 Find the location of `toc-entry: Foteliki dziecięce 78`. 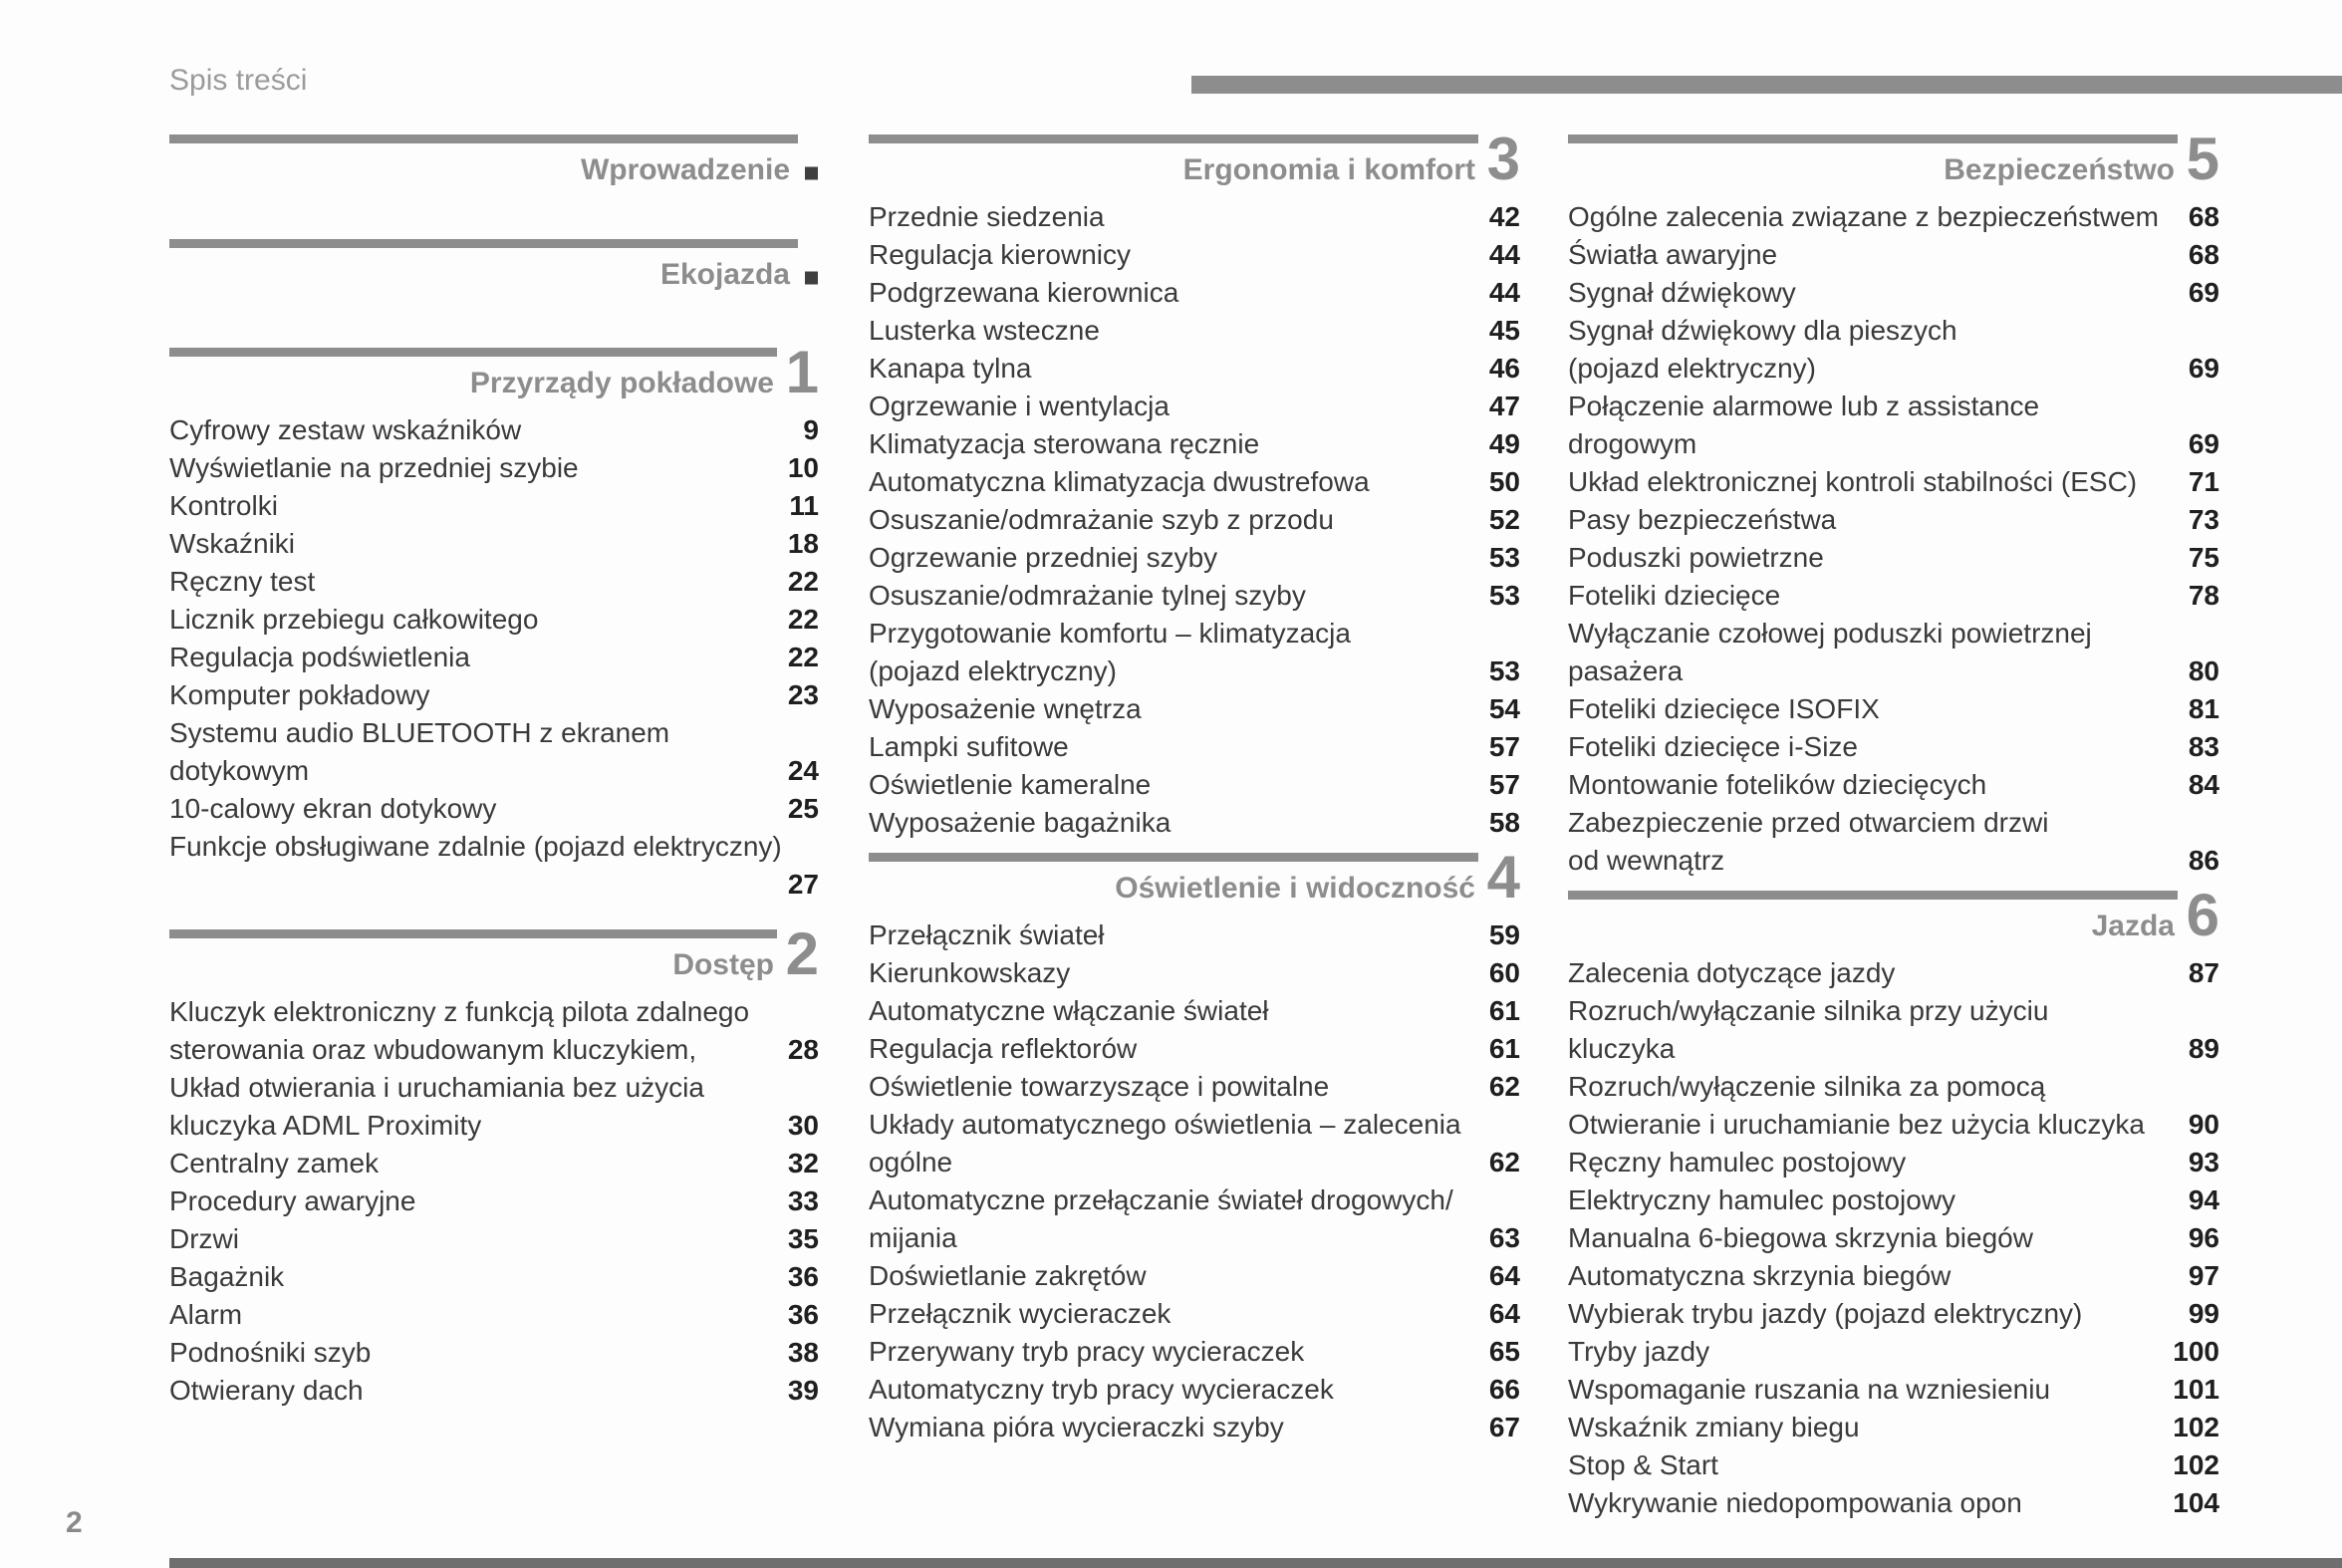

toc-entry: Foteliki dziecięce 78 is located at coordinates (1894, 596).